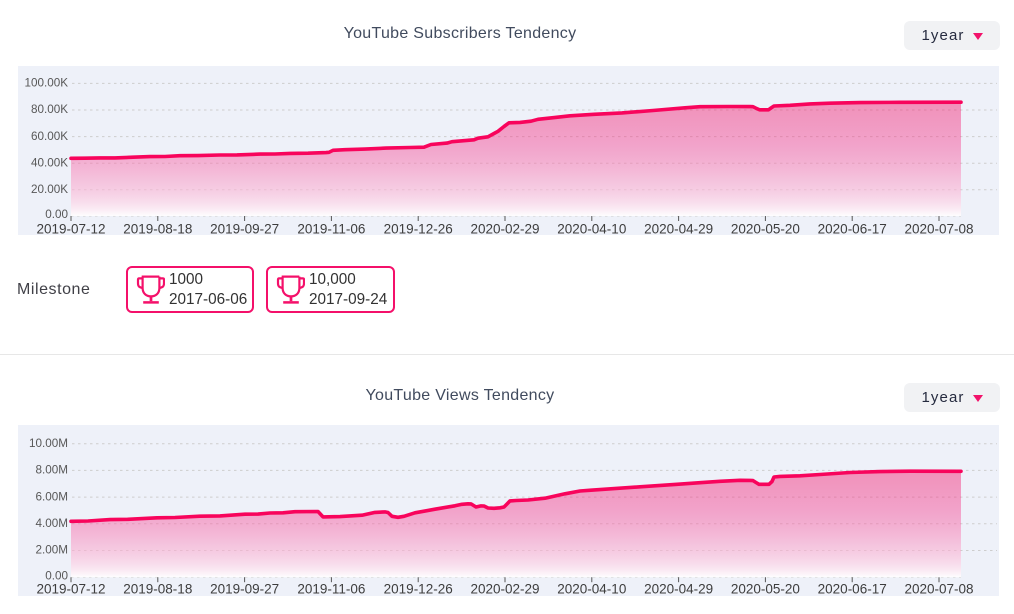 This screenshot has height=614, width=1014. Describe the element at coordinates (52, 523) in the screenshot. I see `svg-text: 4.00M` at that location.